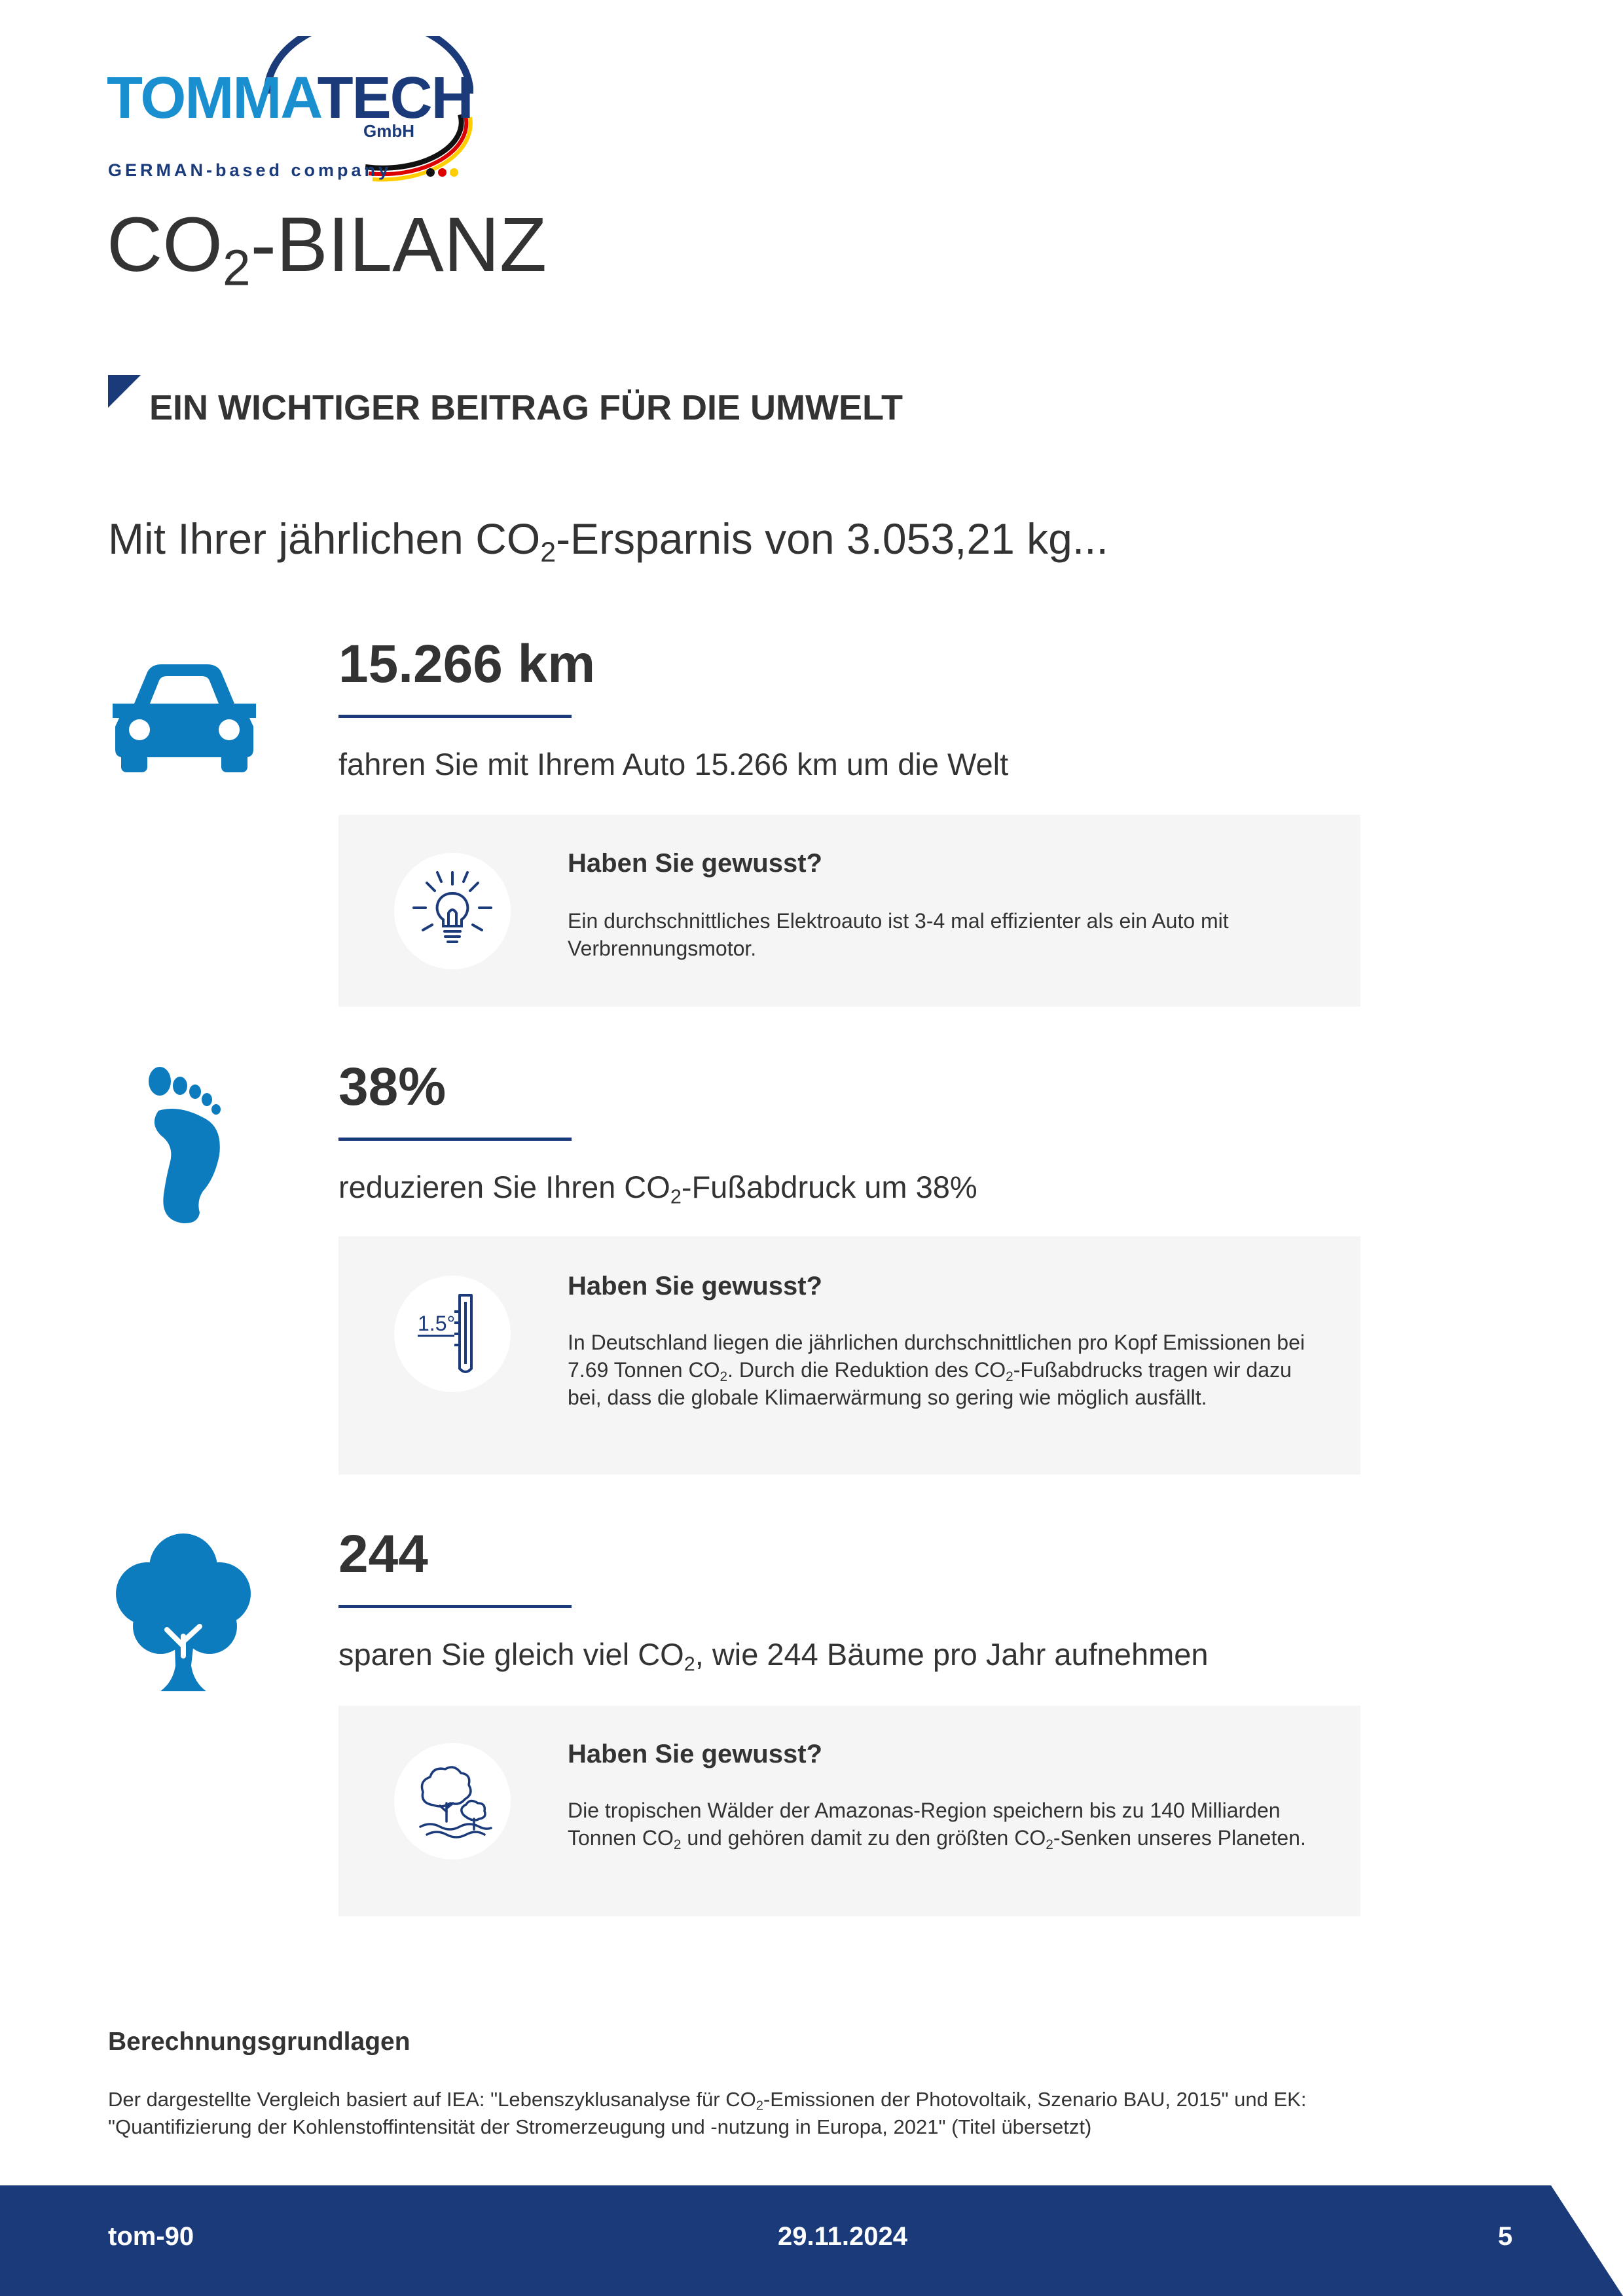 Image resolution: width=1623 pixels, height=2296 pixels. Describe the element at coordinates (124, 391) in the screenshot. I see `section-marker` at that location.